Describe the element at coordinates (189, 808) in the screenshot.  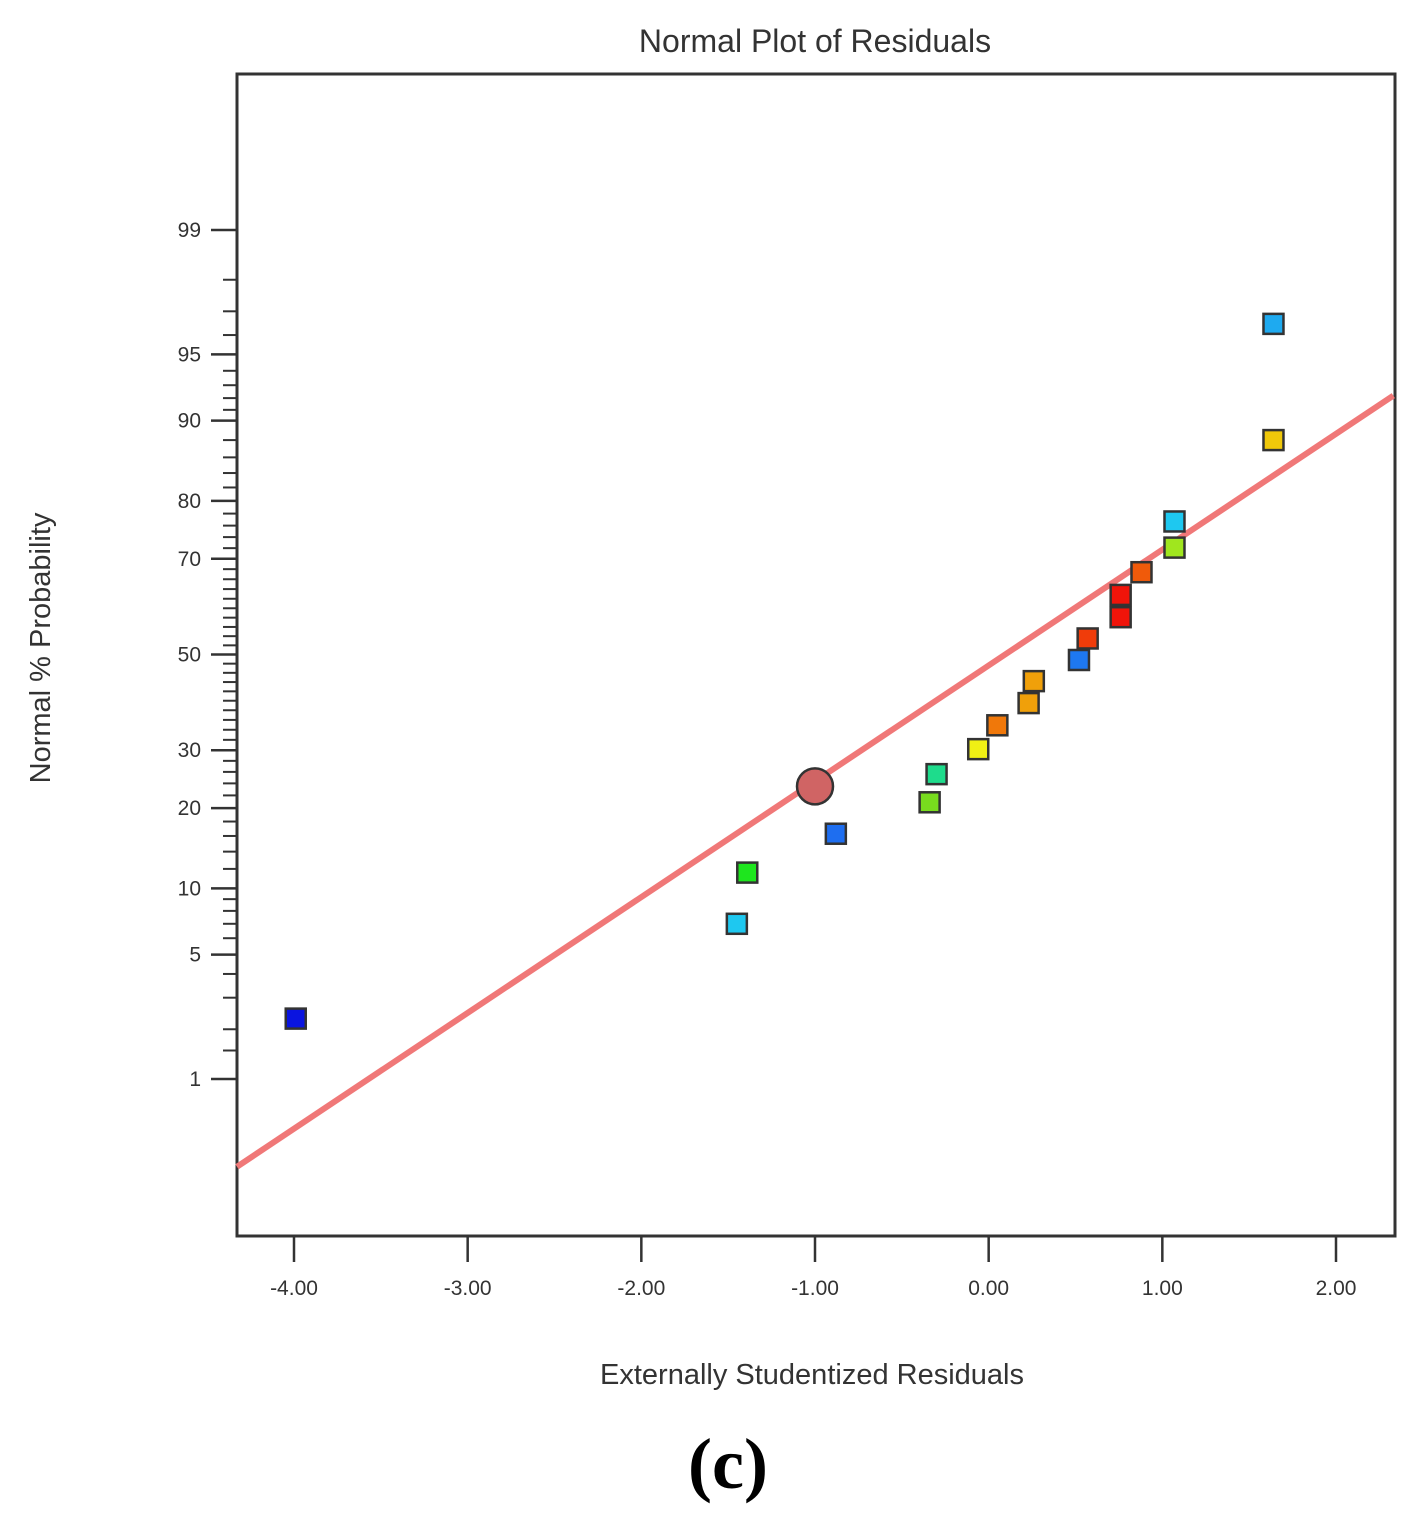
I see `y-tick-label: 20` at that location.